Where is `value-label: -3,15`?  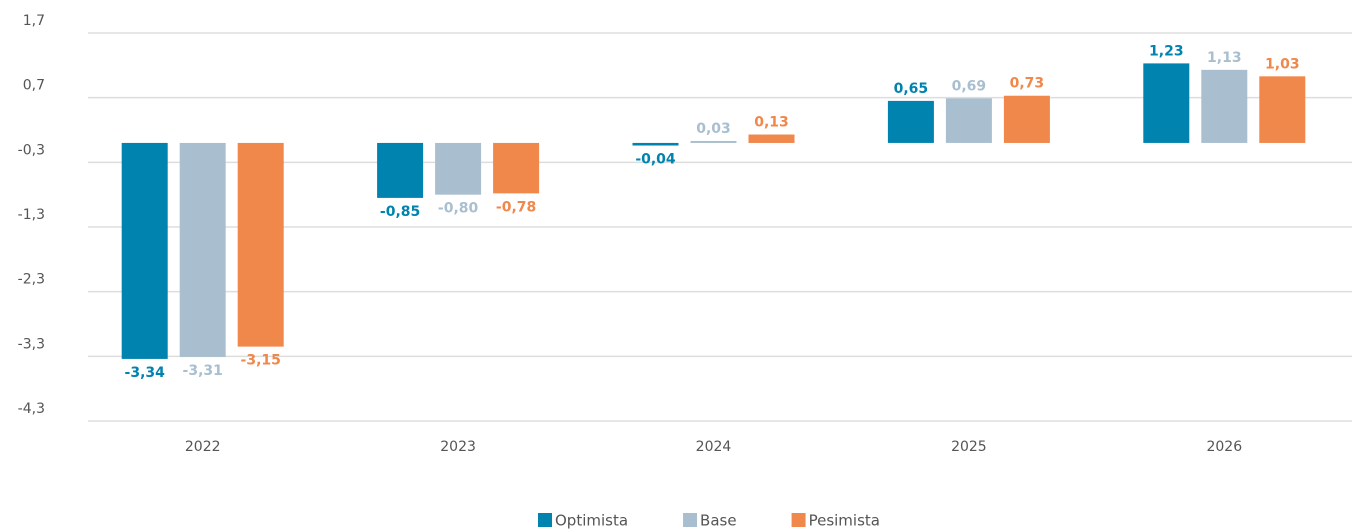
value-label: -3,15 is located at coordinates (261, 361).